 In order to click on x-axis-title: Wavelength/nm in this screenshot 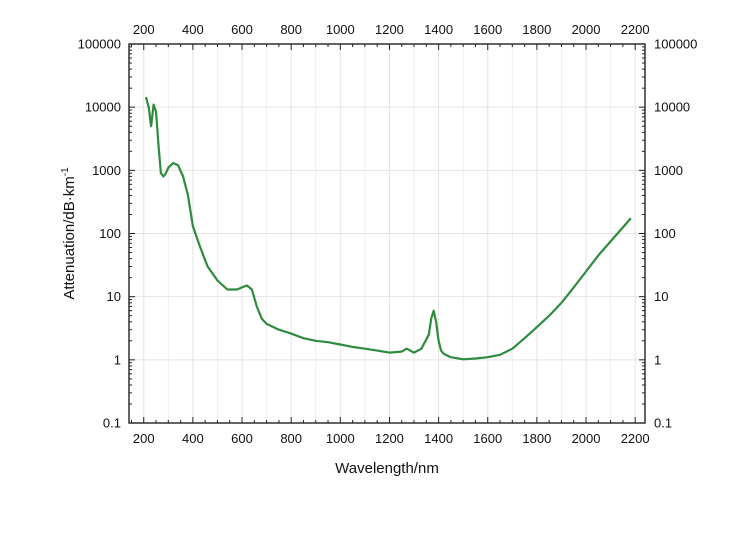, I will do `click(387, 468)`.